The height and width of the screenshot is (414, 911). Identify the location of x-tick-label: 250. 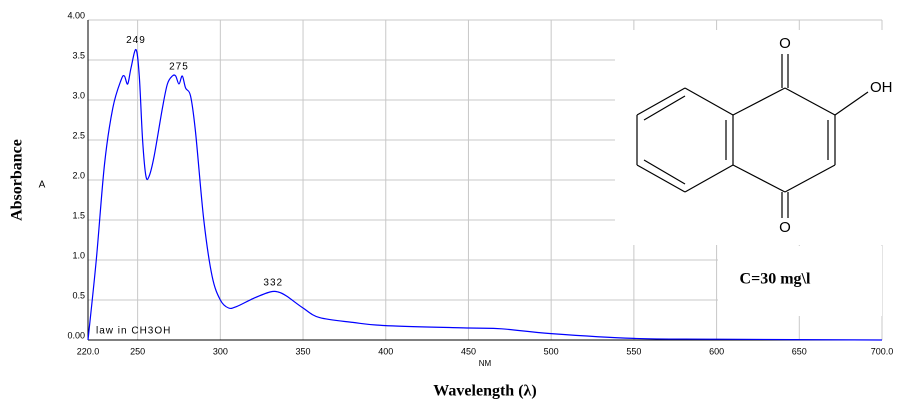
(137, 351).